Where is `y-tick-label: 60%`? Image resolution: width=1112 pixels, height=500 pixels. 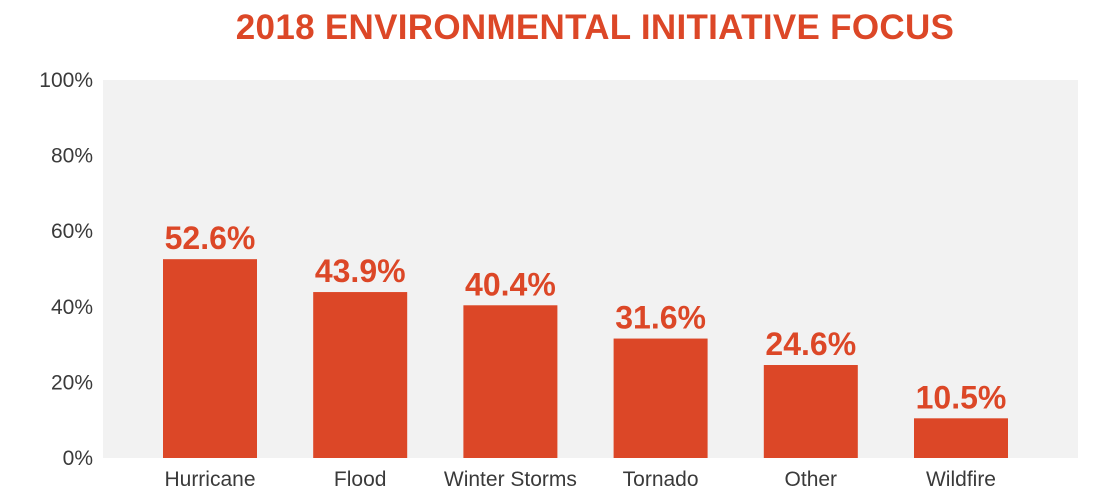
y-tick-label: 60% is located at coordinates (72, 231).